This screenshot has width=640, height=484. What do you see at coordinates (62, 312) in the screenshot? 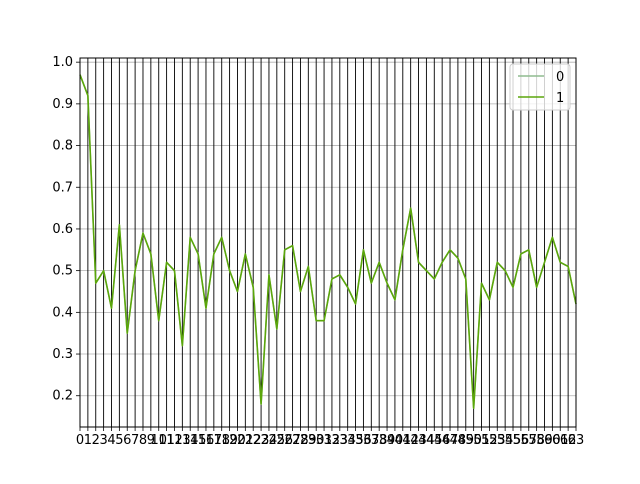
I see `y-tick-label: 0.4` at bounding box center [62, 312].